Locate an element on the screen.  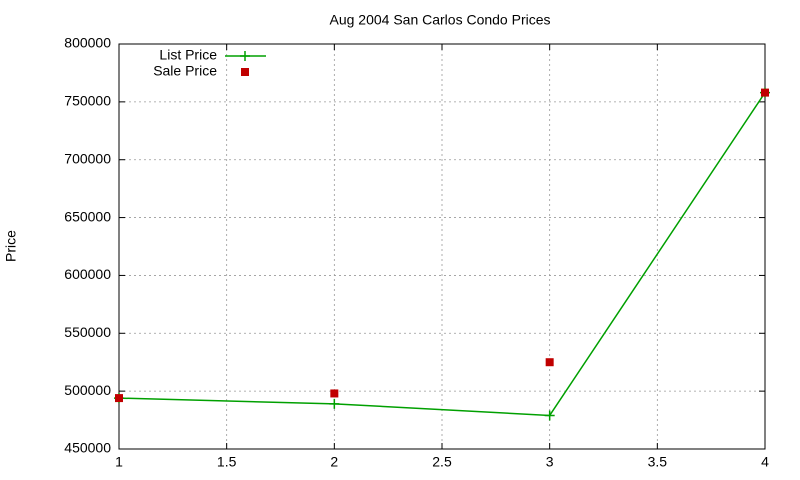
chart-title: Aug 2004 San Carlos Condo Prices is located at coordinates (439, 20).